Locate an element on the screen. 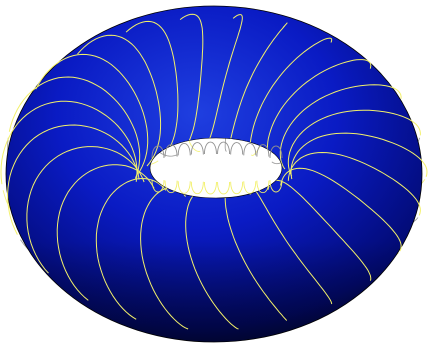 This screenshot has height=348, width=429. torus-hole-outline is located at coordinates (216, 168).